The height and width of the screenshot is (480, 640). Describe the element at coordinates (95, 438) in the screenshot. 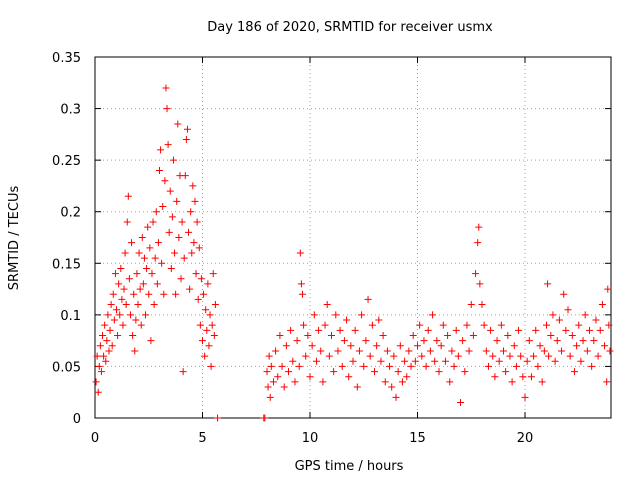

I see `x-tick-label: 0` at that location.